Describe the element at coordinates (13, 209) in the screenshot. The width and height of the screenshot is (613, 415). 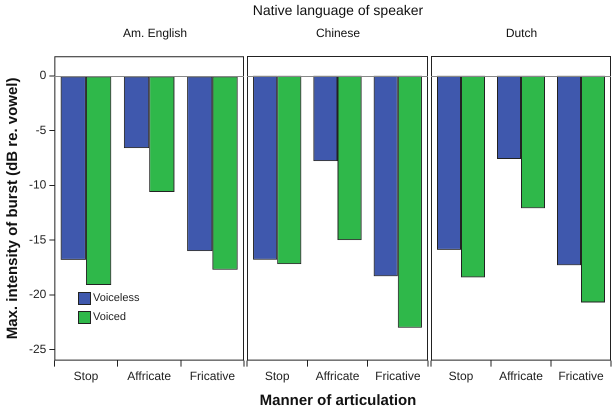
I see `y-axis-title: Max. intensity of burst (dB re. vowel)` at that location.